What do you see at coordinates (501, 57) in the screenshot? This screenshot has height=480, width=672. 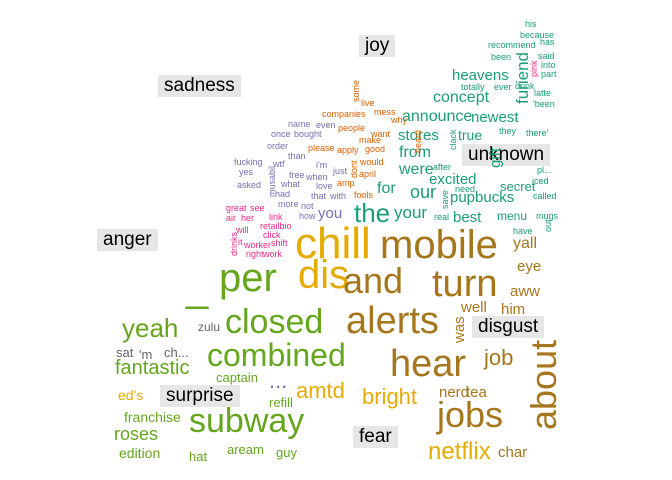 I see `word-67: been` at bounding box center [501, 57].